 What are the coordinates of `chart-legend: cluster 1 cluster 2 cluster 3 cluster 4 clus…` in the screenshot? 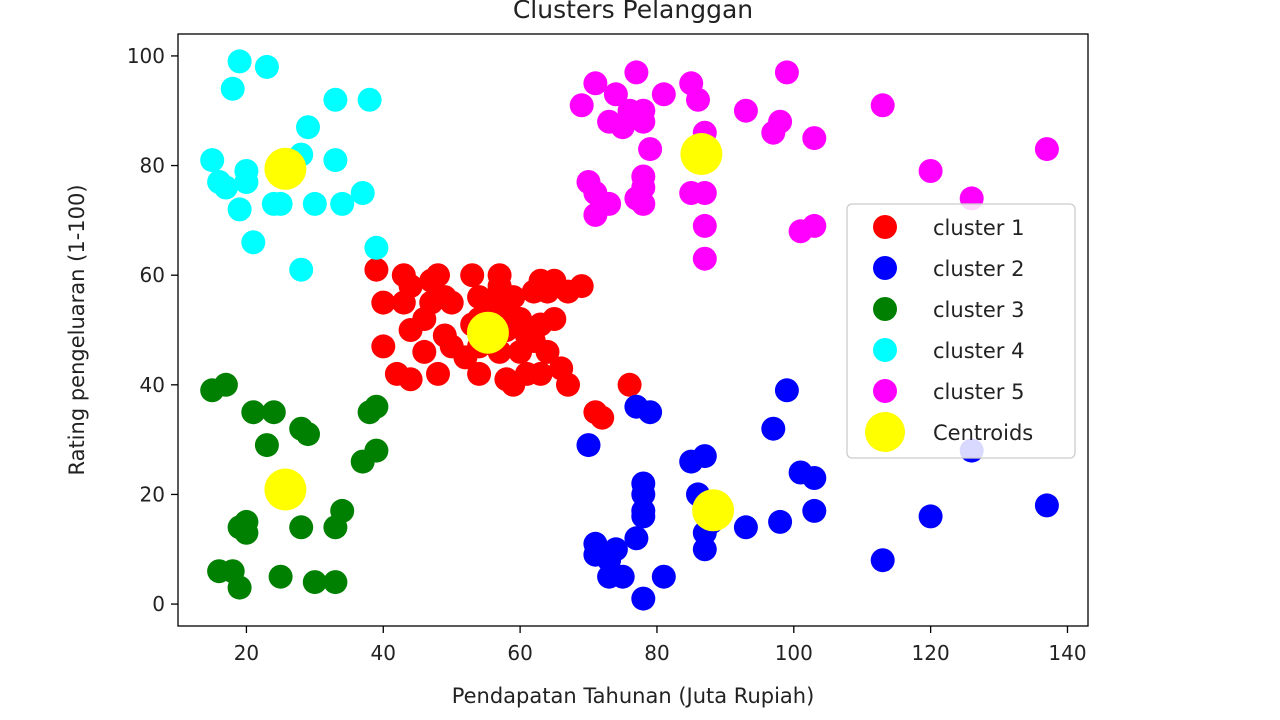 It's located at (961, 331).